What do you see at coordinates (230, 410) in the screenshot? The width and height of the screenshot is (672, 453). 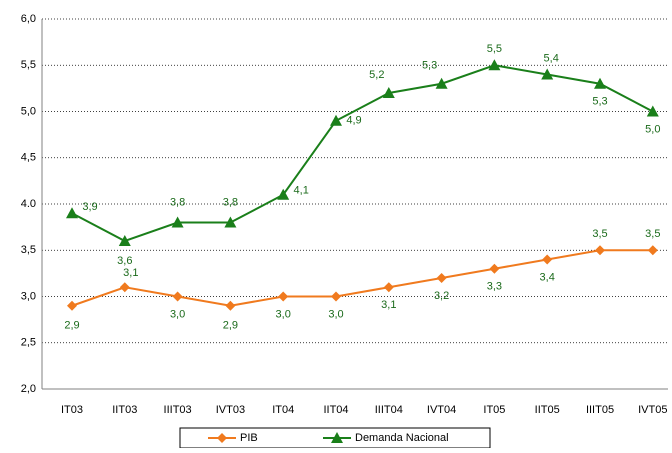 I see `x-tick-label: IVT03` at bounding box center [230, 410].